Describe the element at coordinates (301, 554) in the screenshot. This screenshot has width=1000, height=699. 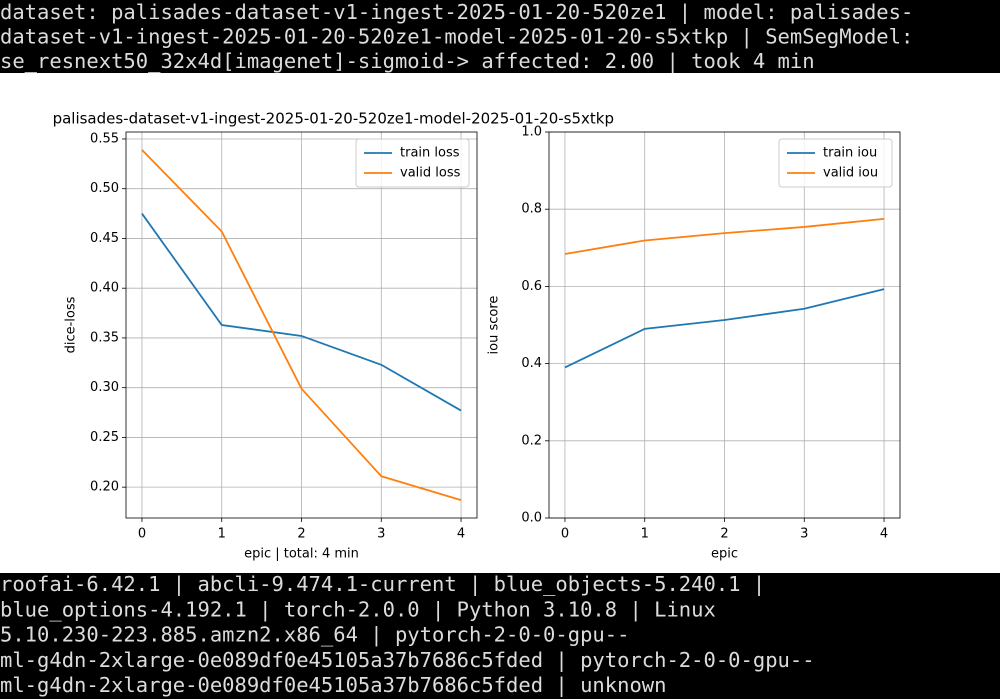
I see `x-axis-label: epic | total: 4 min` at that location.